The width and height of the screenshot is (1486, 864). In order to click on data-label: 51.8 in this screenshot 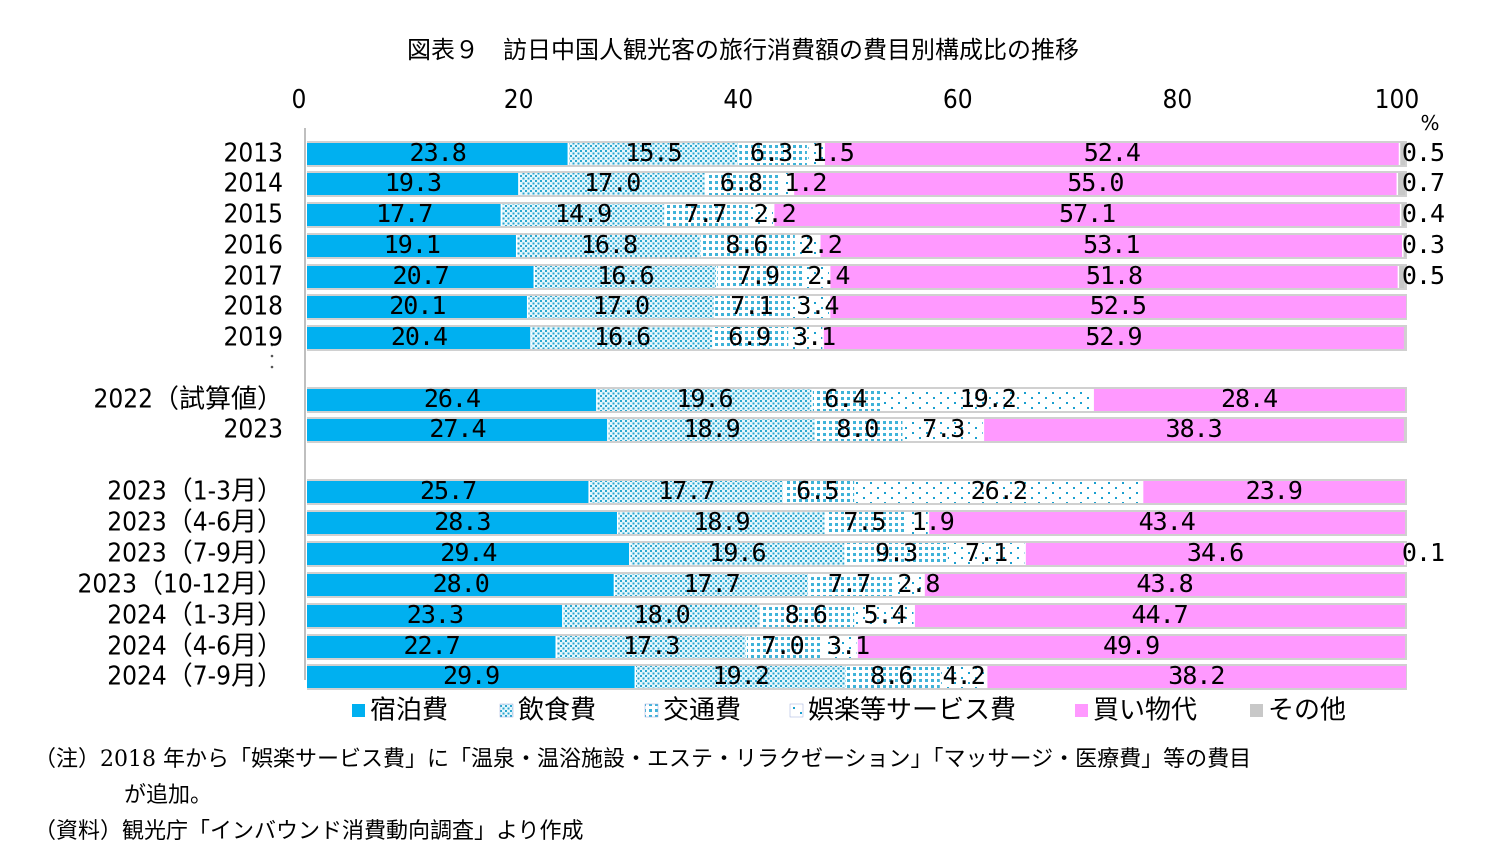, I will do `click(1114, 275)`.